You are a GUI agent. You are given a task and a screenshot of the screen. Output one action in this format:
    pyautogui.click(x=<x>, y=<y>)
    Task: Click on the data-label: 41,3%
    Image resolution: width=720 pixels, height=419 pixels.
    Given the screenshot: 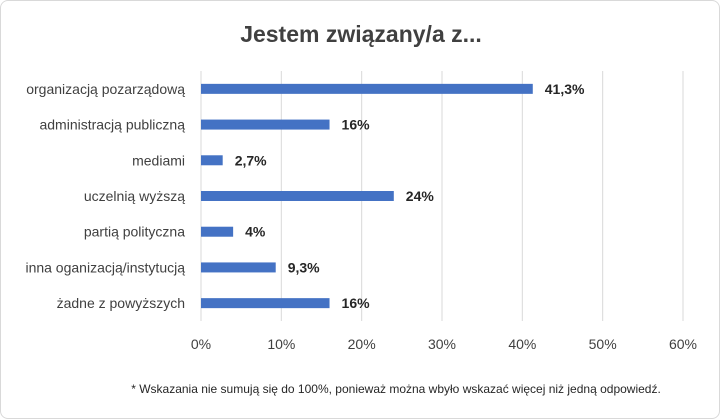 What is the action you would take?
    pyautogui.click(x=565, y=89)
    